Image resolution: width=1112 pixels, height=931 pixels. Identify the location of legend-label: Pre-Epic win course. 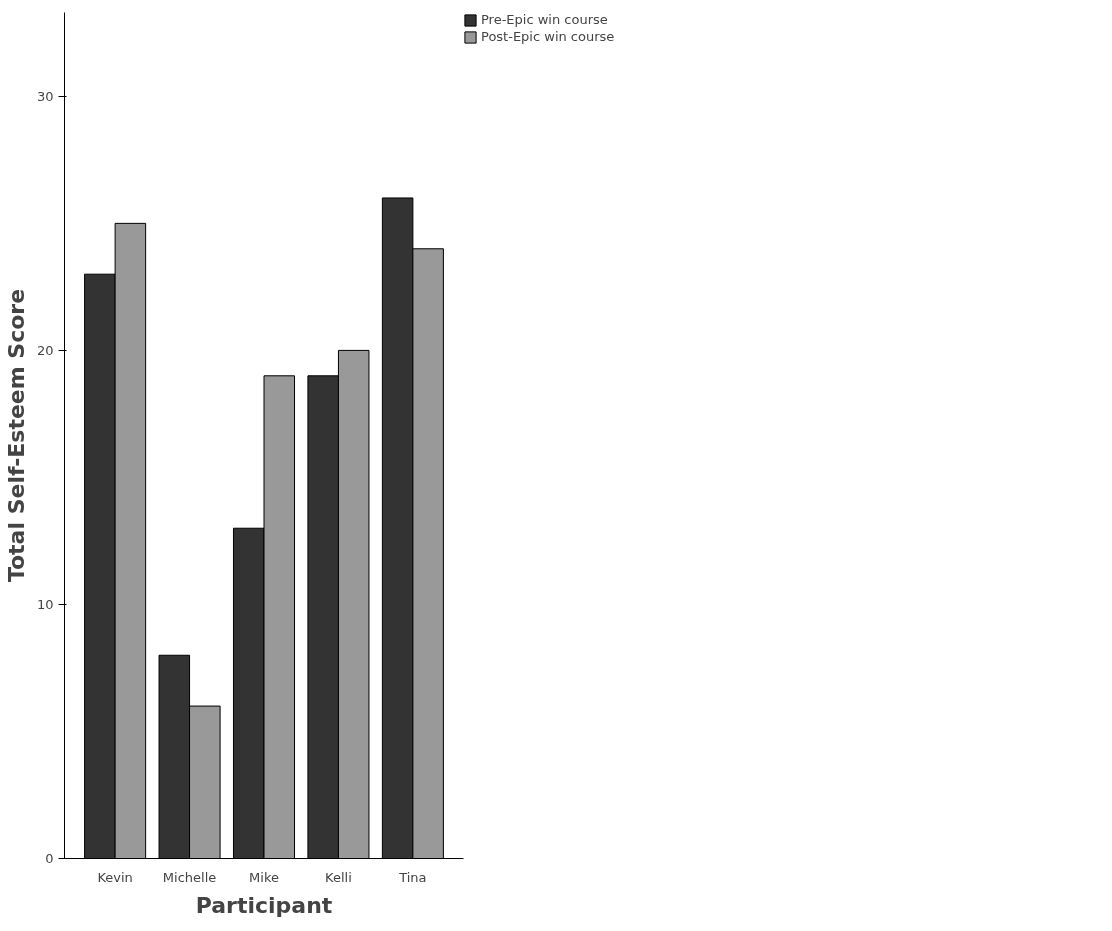
(544, 19).